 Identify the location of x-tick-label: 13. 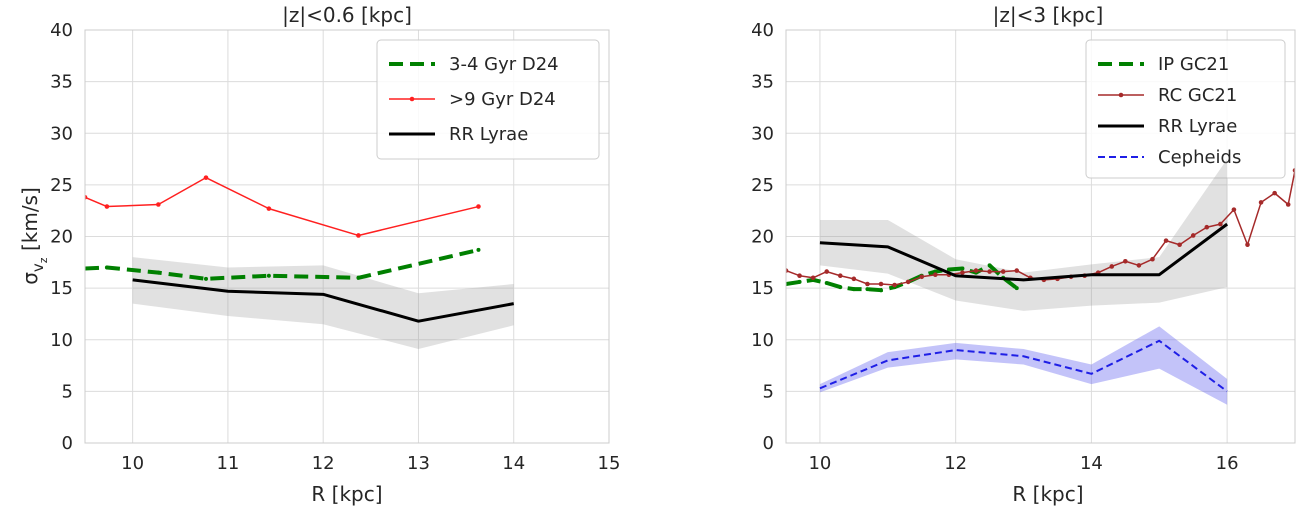
(418, 463).